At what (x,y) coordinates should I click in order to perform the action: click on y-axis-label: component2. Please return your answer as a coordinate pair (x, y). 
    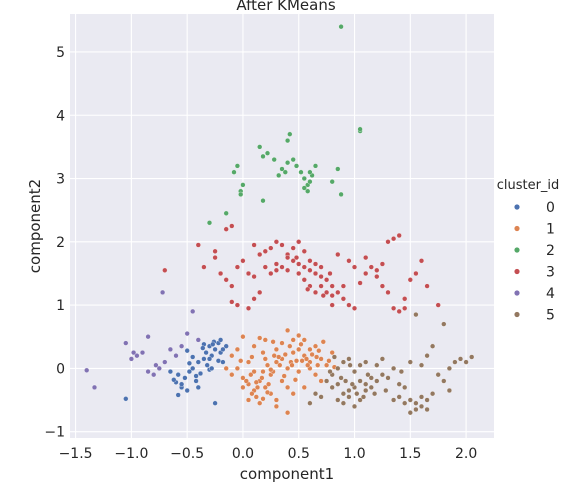
    Looking at the image, I should click on (35, 226).